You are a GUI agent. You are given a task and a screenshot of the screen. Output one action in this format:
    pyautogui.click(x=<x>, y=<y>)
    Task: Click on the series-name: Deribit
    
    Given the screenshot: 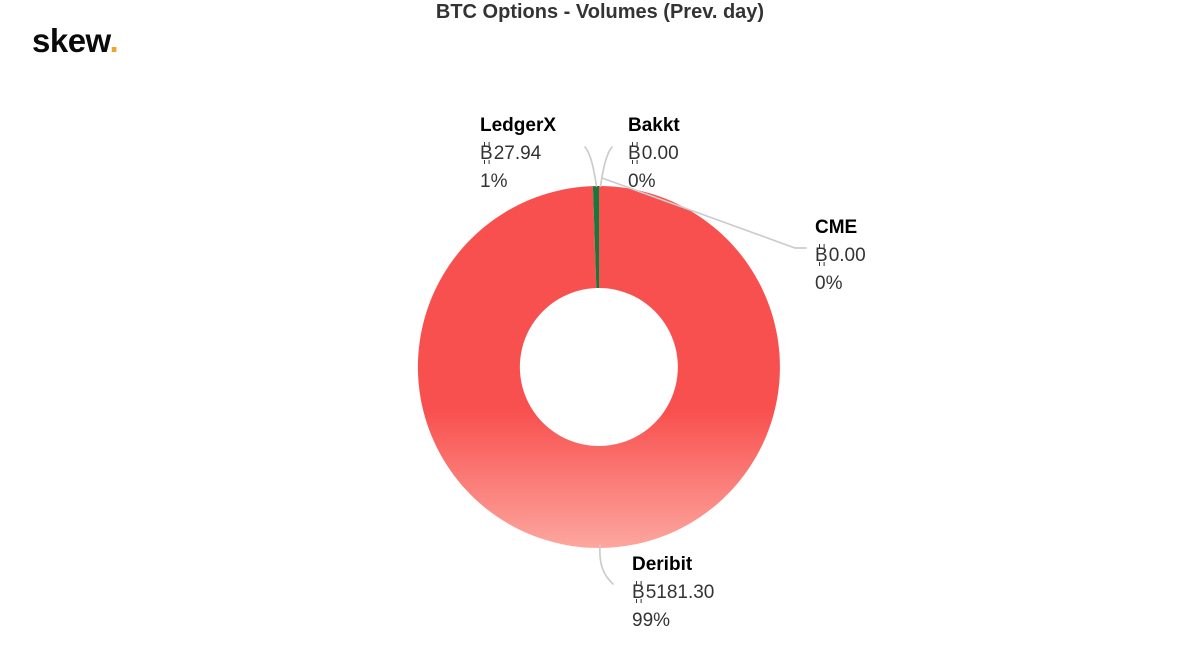 What is the action you would take?
    pyautogui.click(x=662, y=564)
    